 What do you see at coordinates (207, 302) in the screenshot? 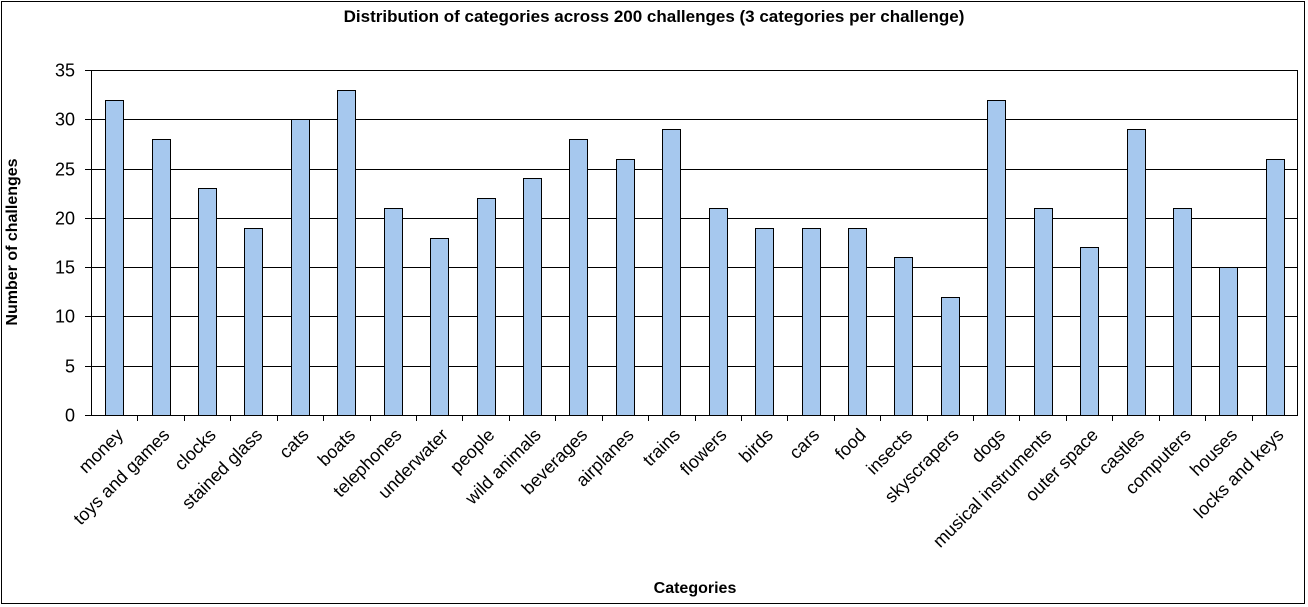
I see `bar-clocks` at bounding box center [207, 302].